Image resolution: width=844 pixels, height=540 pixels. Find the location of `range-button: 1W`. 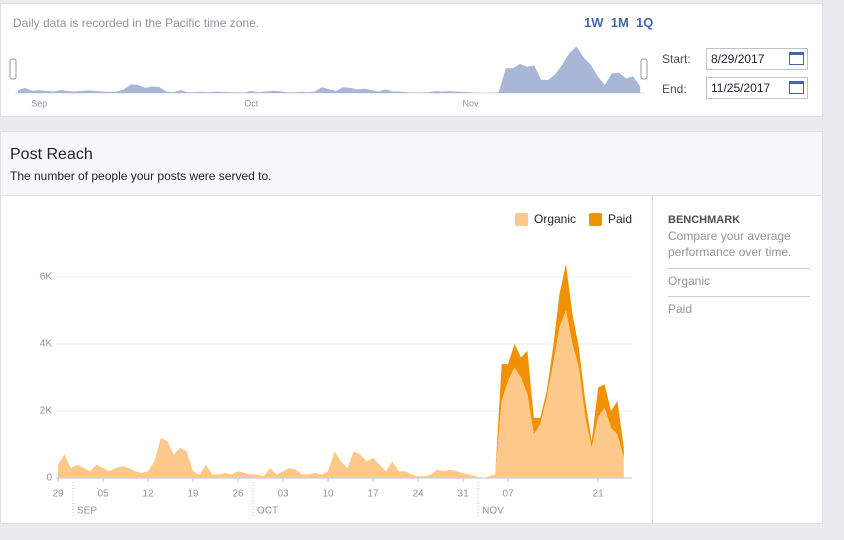

range-button: 1W is located at coordinates (594, 22).